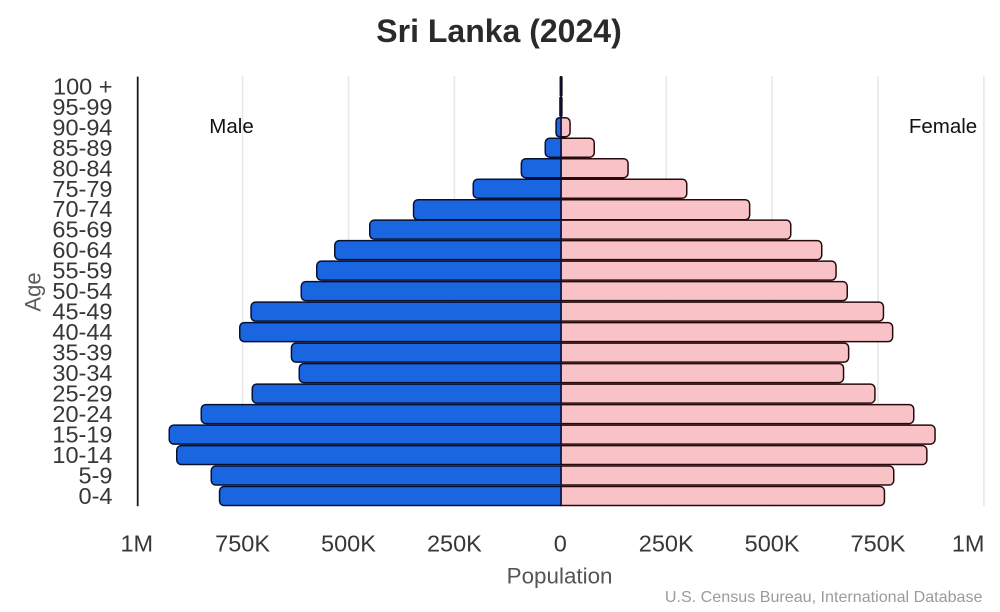 Image resolution: width=1000 pixels, height=612 pixels. What do you see at coordinates (560, 575) in the screenshot?
I see `svg-text: Population` at bounding box center [560, 575].